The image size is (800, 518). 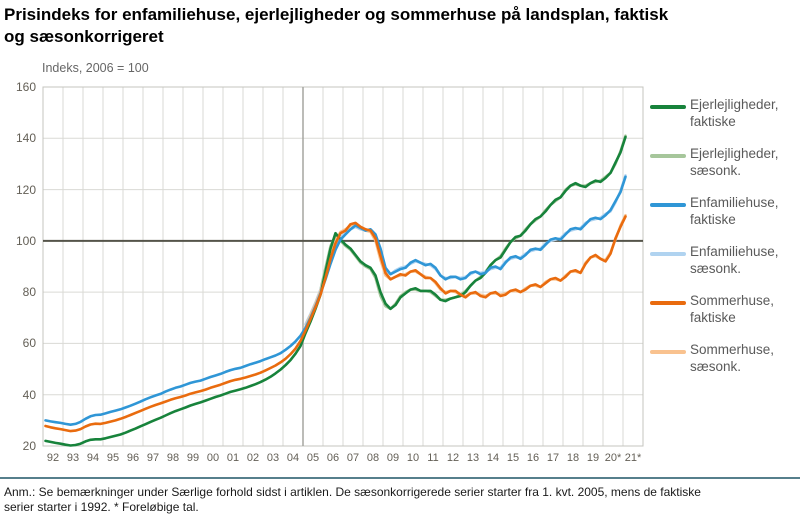 I want to click on legend-entry-sommerhuse-faktiske: Sommerhuse, faktiske, so click(x=724, y=309).